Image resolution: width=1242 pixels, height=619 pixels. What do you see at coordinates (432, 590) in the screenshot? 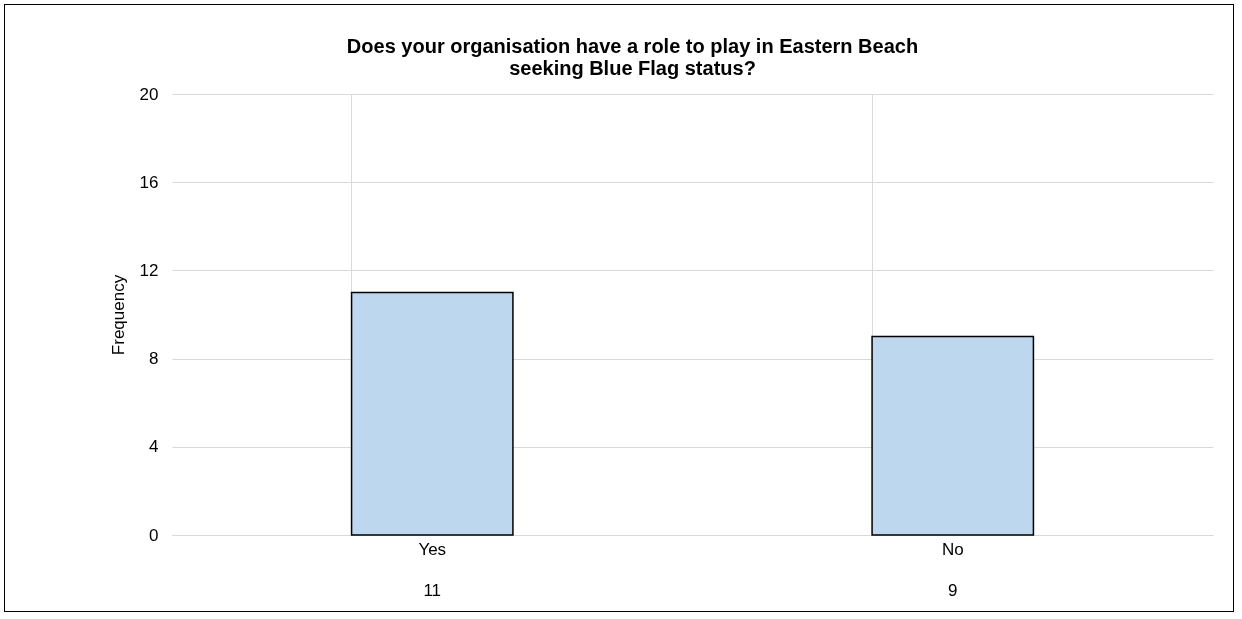
I see `data-label: 11` at bounding box center [432, 590].